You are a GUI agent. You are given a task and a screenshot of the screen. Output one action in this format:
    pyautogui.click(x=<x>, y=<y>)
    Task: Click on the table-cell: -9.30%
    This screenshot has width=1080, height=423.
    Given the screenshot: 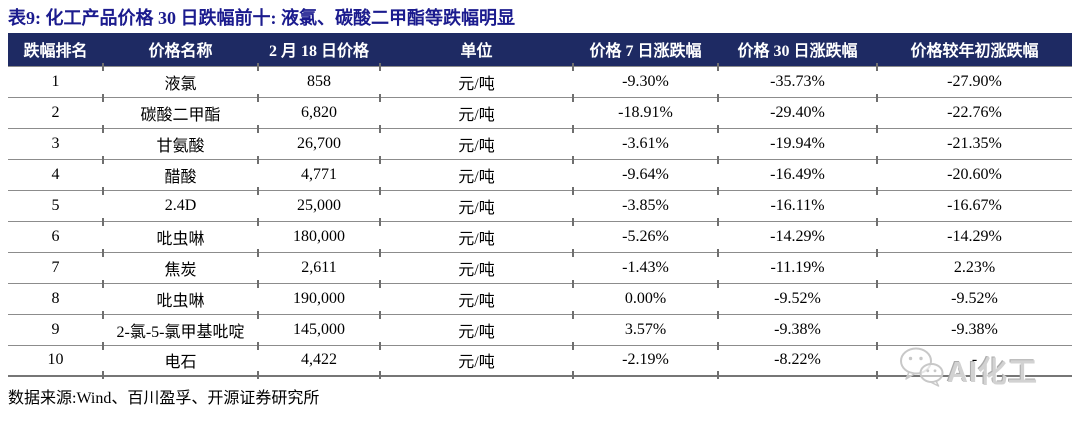 What is the action you would take?
    pyautogui.click(x=645, y=80)
    